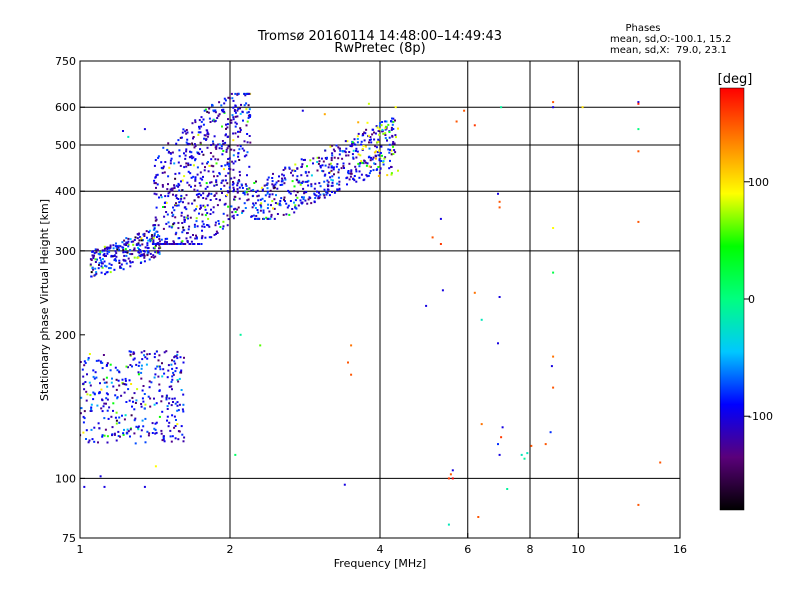 The image size is (800, 600). What do you see at coordinates (65, 145) in the screenshot?
I see `y-tick-label: 500` at bounding box center [65, 145].